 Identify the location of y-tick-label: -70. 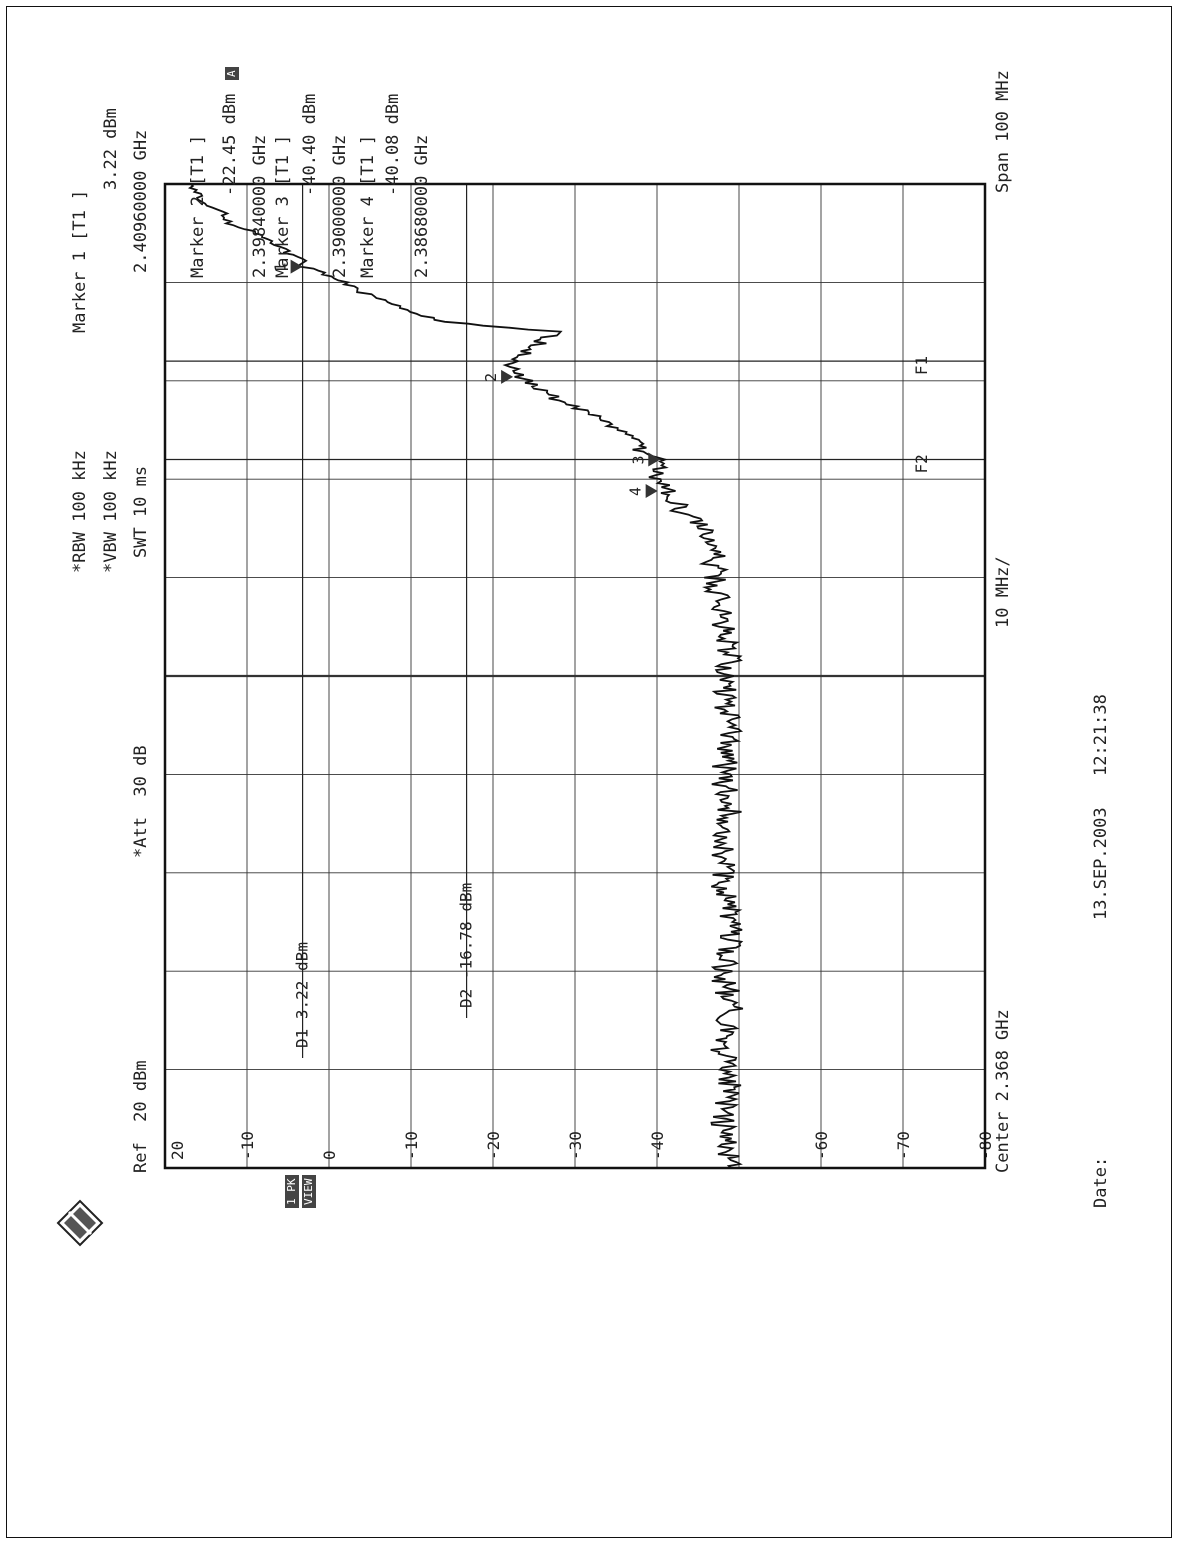
(903, 1145).